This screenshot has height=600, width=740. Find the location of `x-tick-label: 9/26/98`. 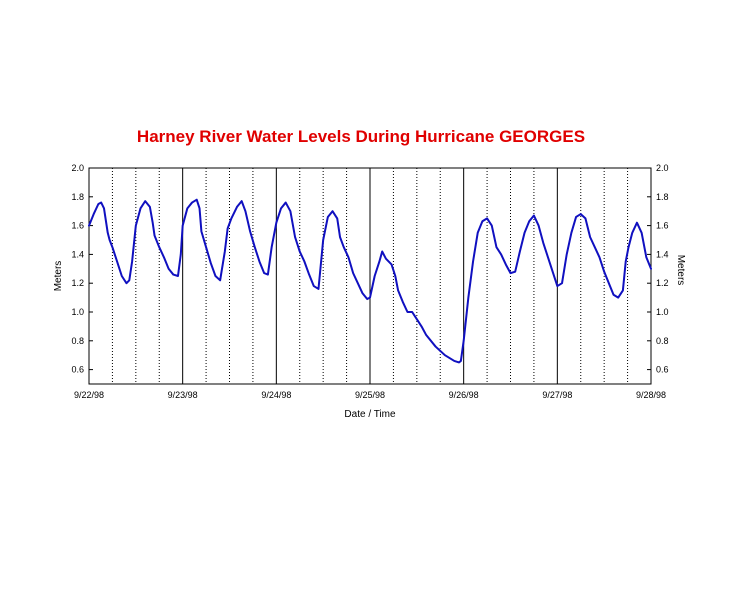

x-tick-label: 9/26/98 is located at coordinates (464, 395).